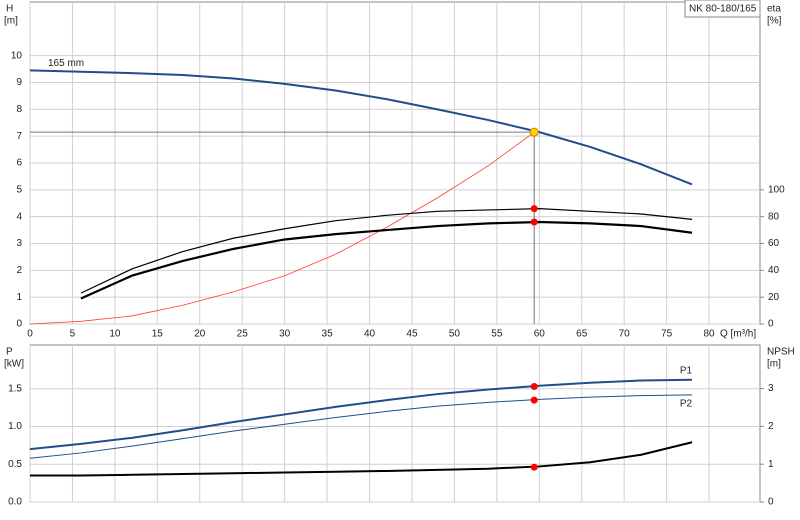 The height and width of the screenshot is (520, 800). Describe the element at coordinates (19, 109) in the screenshot. I see `y-tick-label: 8` at that location.